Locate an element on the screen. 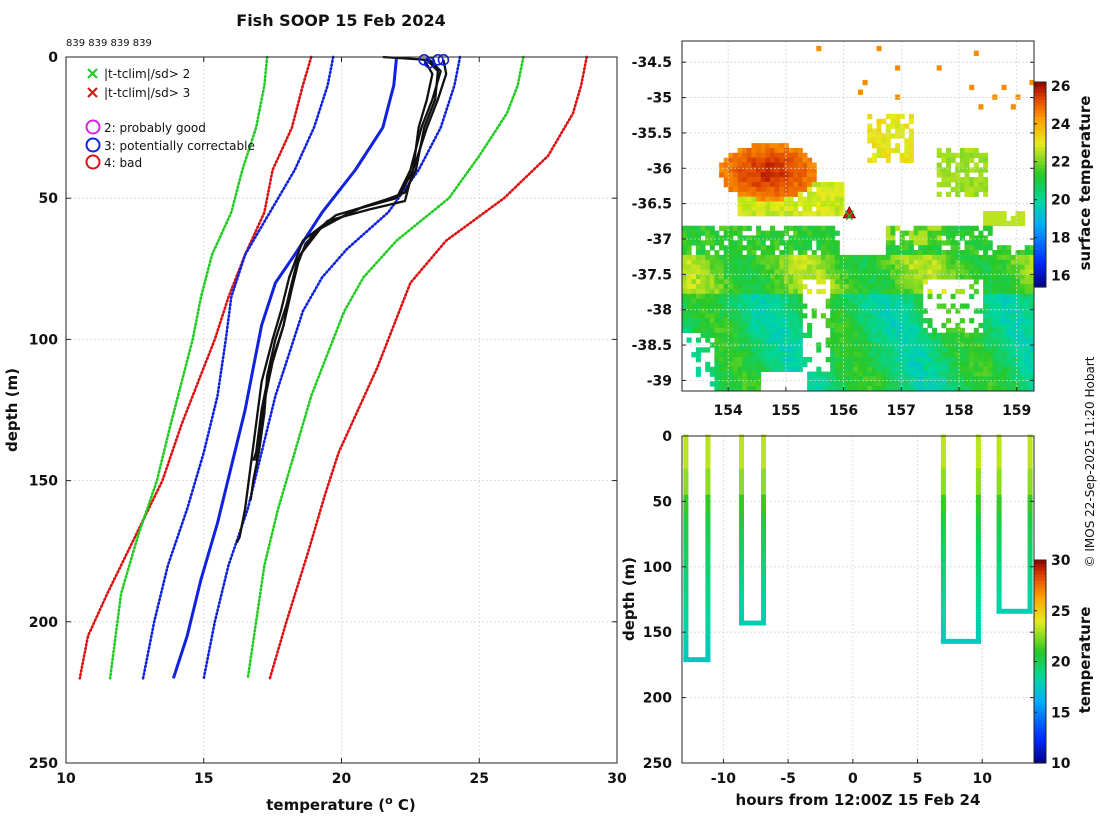 The height and width of the screenshot is (820, 1100). map-lat-tick-label: -34.5 is located at coordinates (652, 63).